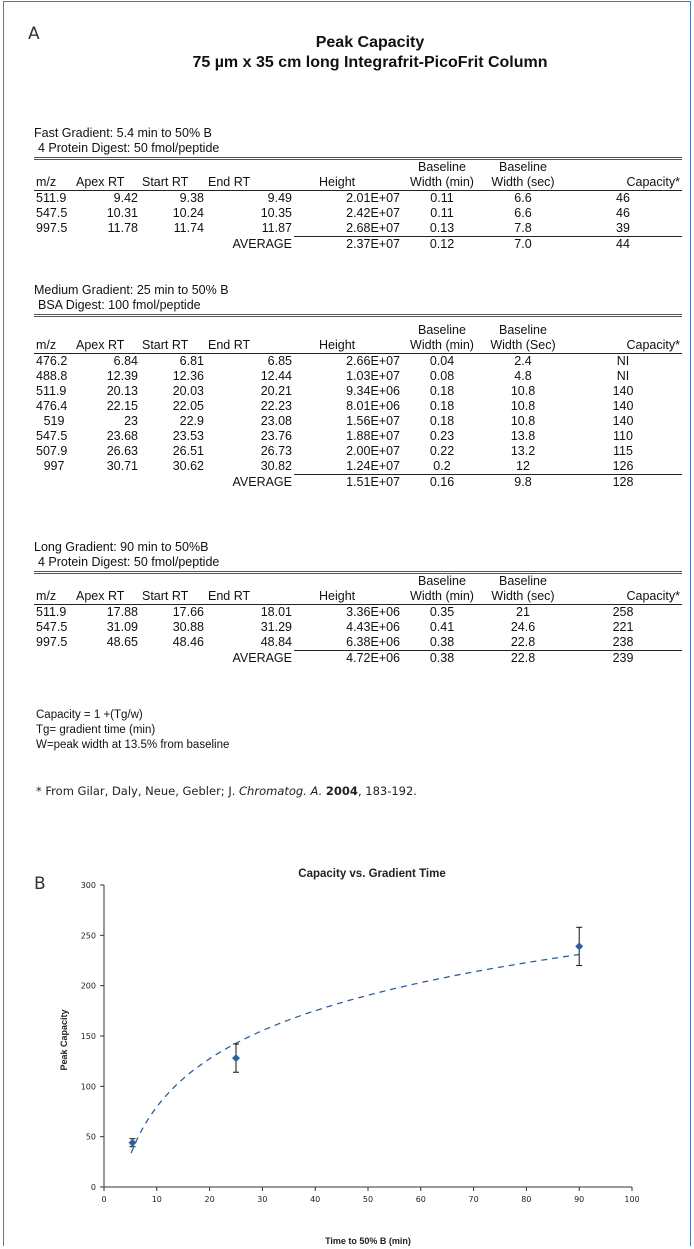 This screenshot has width=694, height=1249. What do you see at coordinates (119, 305) in the screenshot?
I see `table-subcaption: BSA Digest: 100 fmol/peptide` at bounding box center [119, 305].